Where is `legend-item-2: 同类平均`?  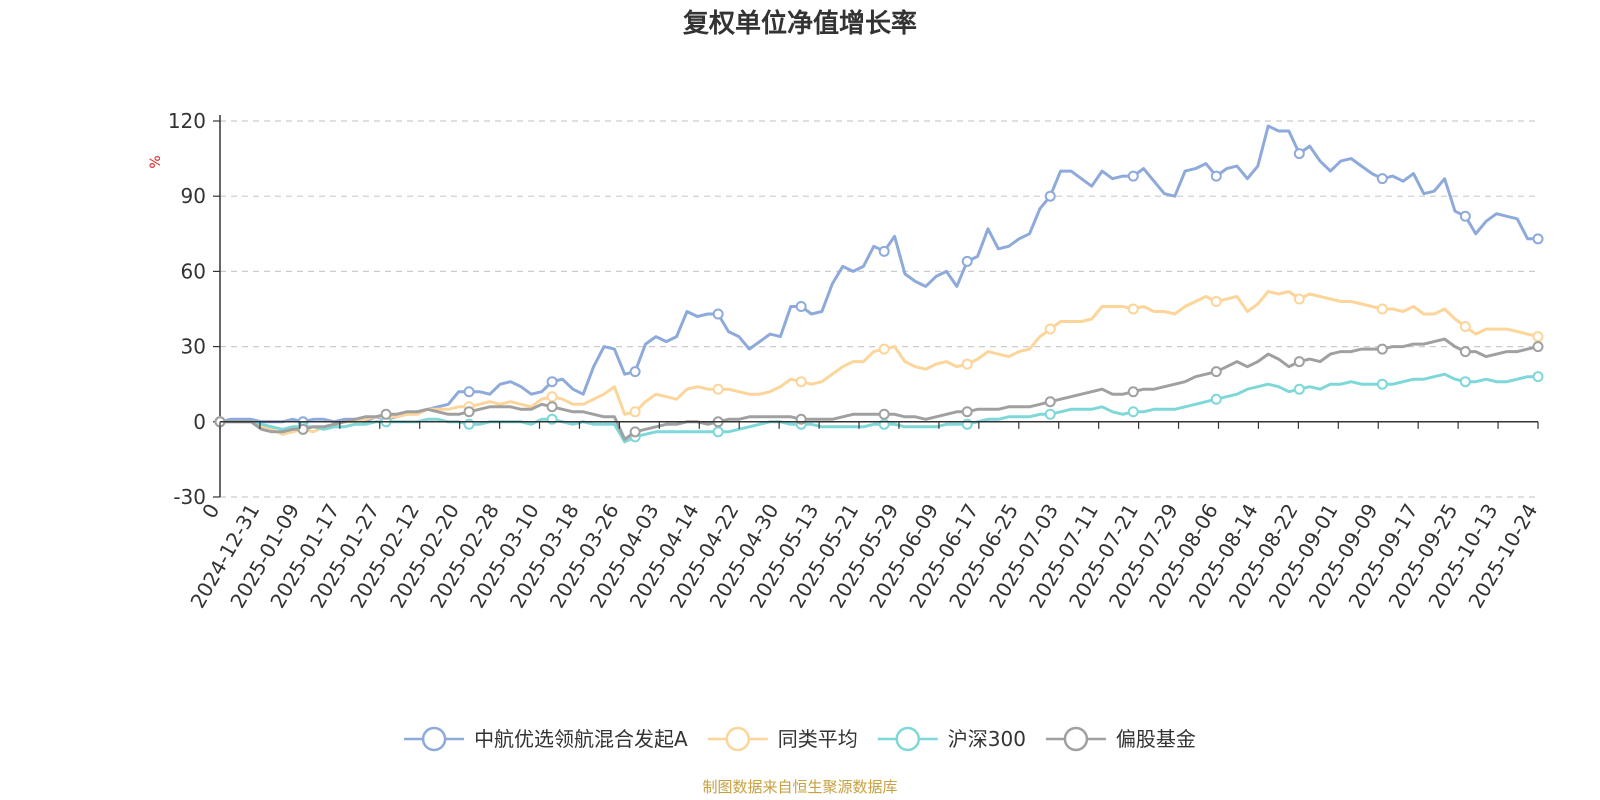
legend-item-2: 同类平均 is located at coordinates (782, 739).